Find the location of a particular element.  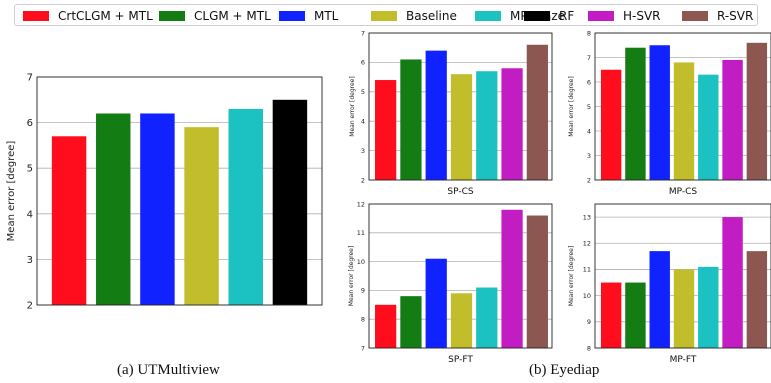

x-axis-label: SP-FT is located at coordinates (460, 360).